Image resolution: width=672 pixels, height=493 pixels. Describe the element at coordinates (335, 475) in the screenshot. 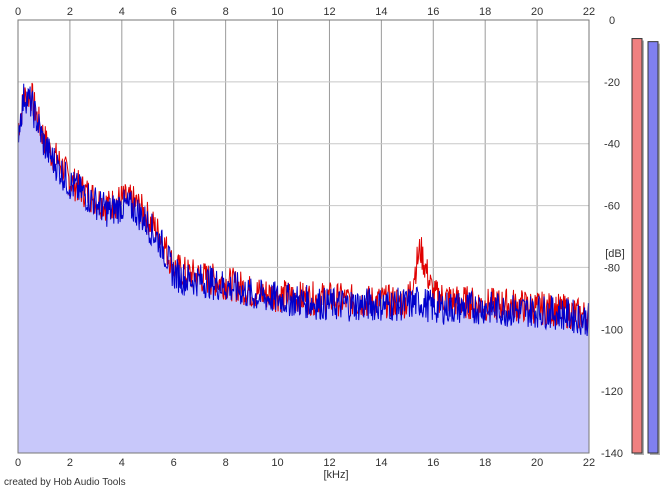

I see `x-axis-label: [kHz]` at that location.